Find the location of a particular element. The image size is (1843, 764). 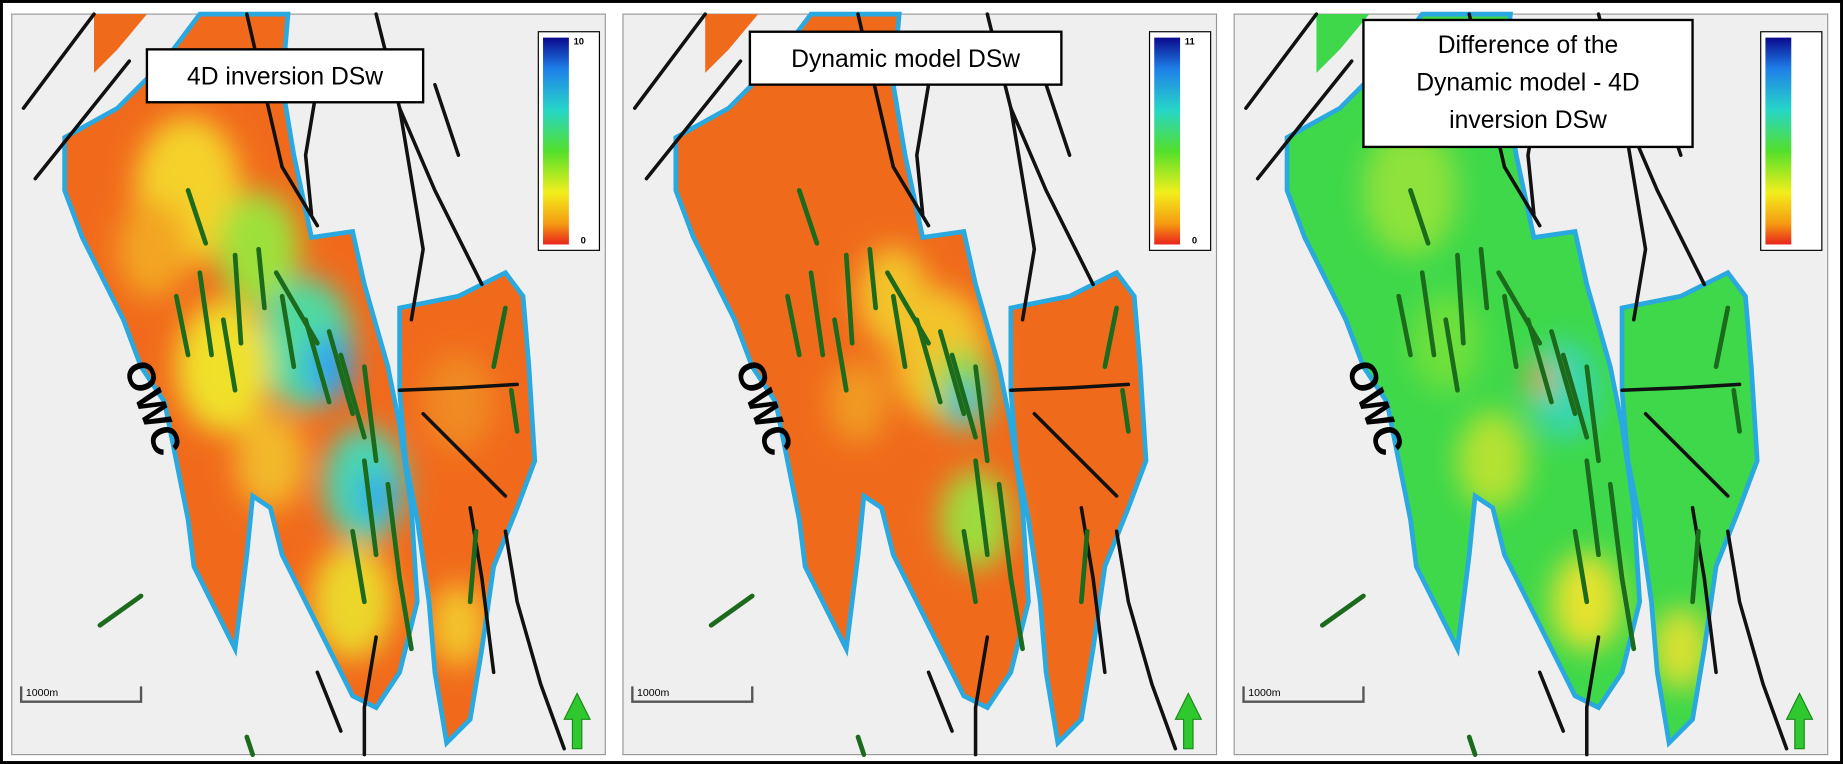

panel-title: Dynamic model DSw is located at coordinates (905, 59).